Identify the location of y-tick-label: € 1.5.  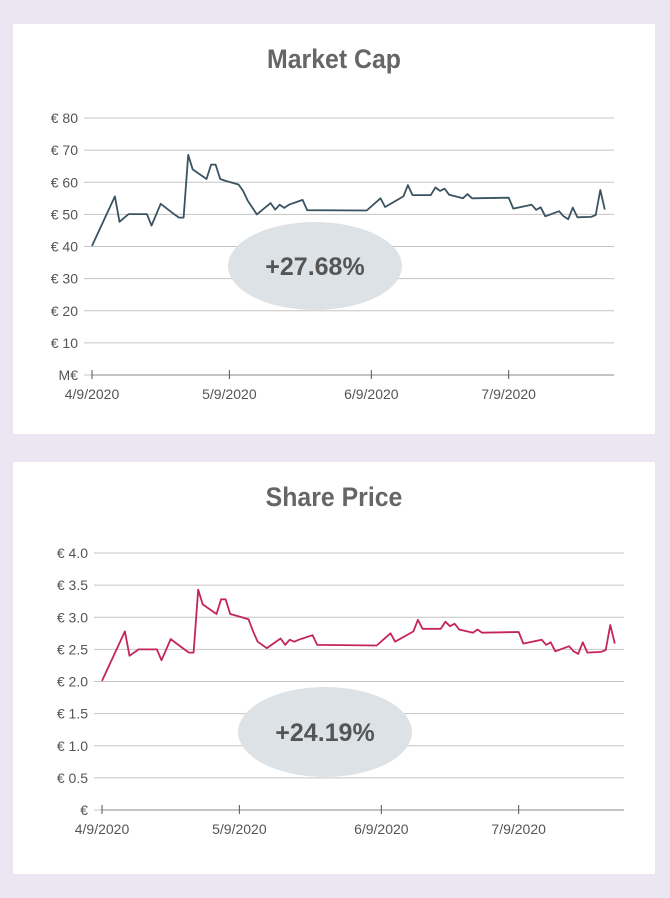
(72, 714).